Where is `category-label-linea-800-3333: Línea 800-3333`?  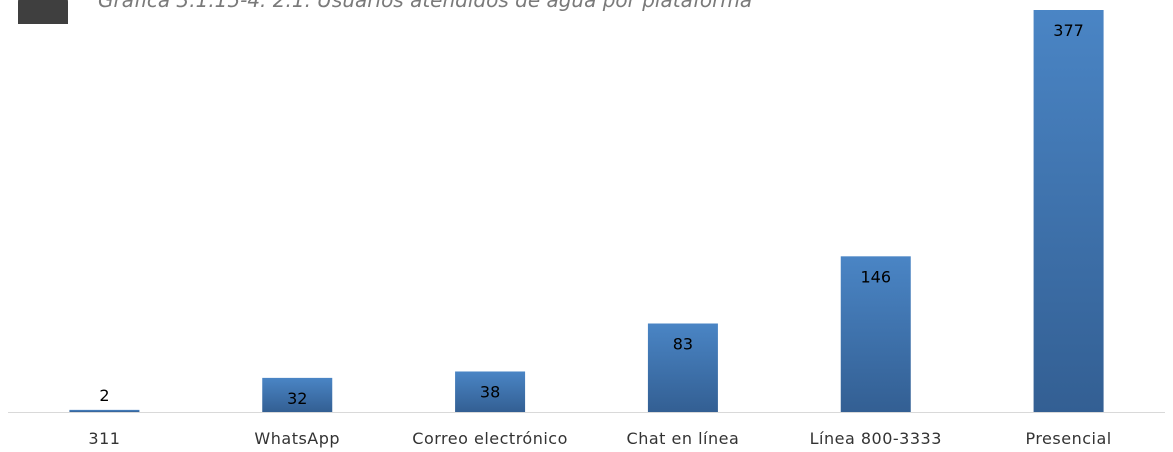
category-label-linea-800-3333: Línea 800-3333 is located at coordinates (876, 438).